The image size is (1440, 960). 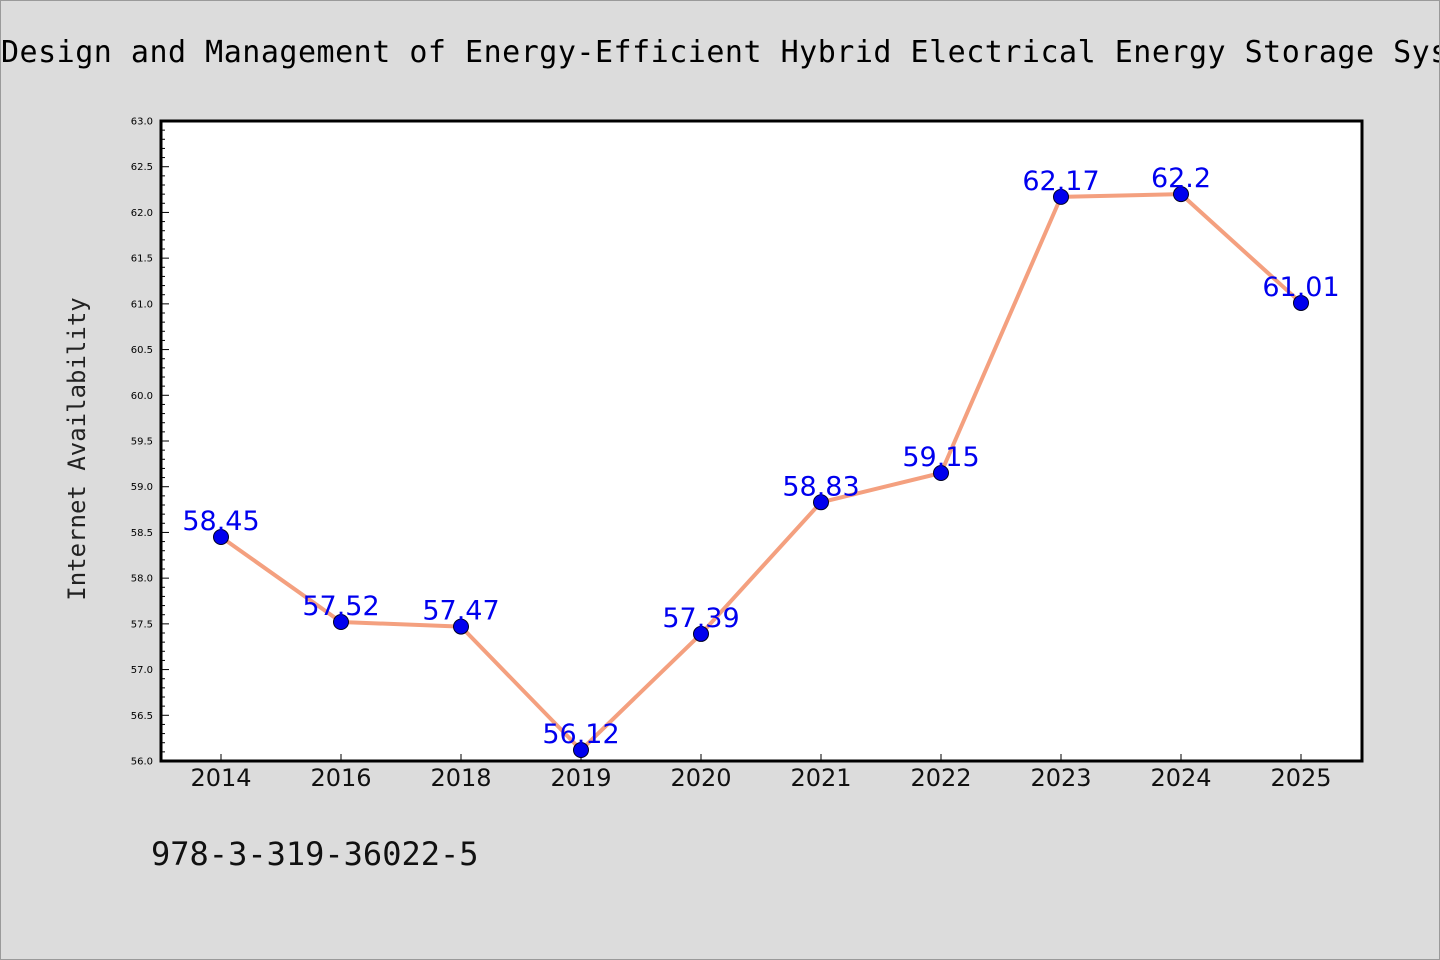 I want to click on x-tick-label: 2019, so click(x=580, y=778).